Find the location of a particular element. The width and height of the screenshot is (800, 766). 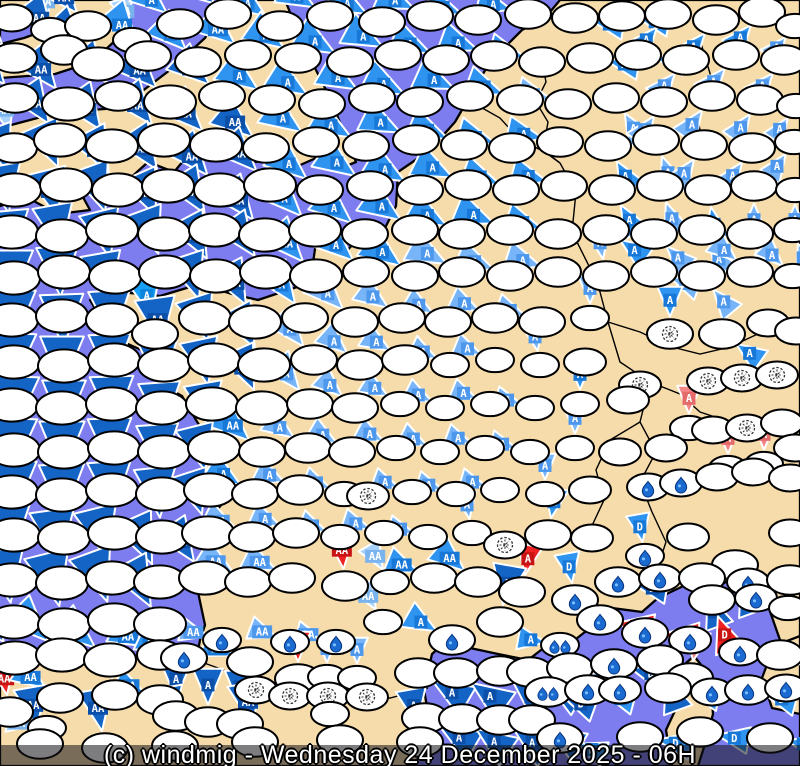

wind-symbol: AA is located at coordinates (371, 554).